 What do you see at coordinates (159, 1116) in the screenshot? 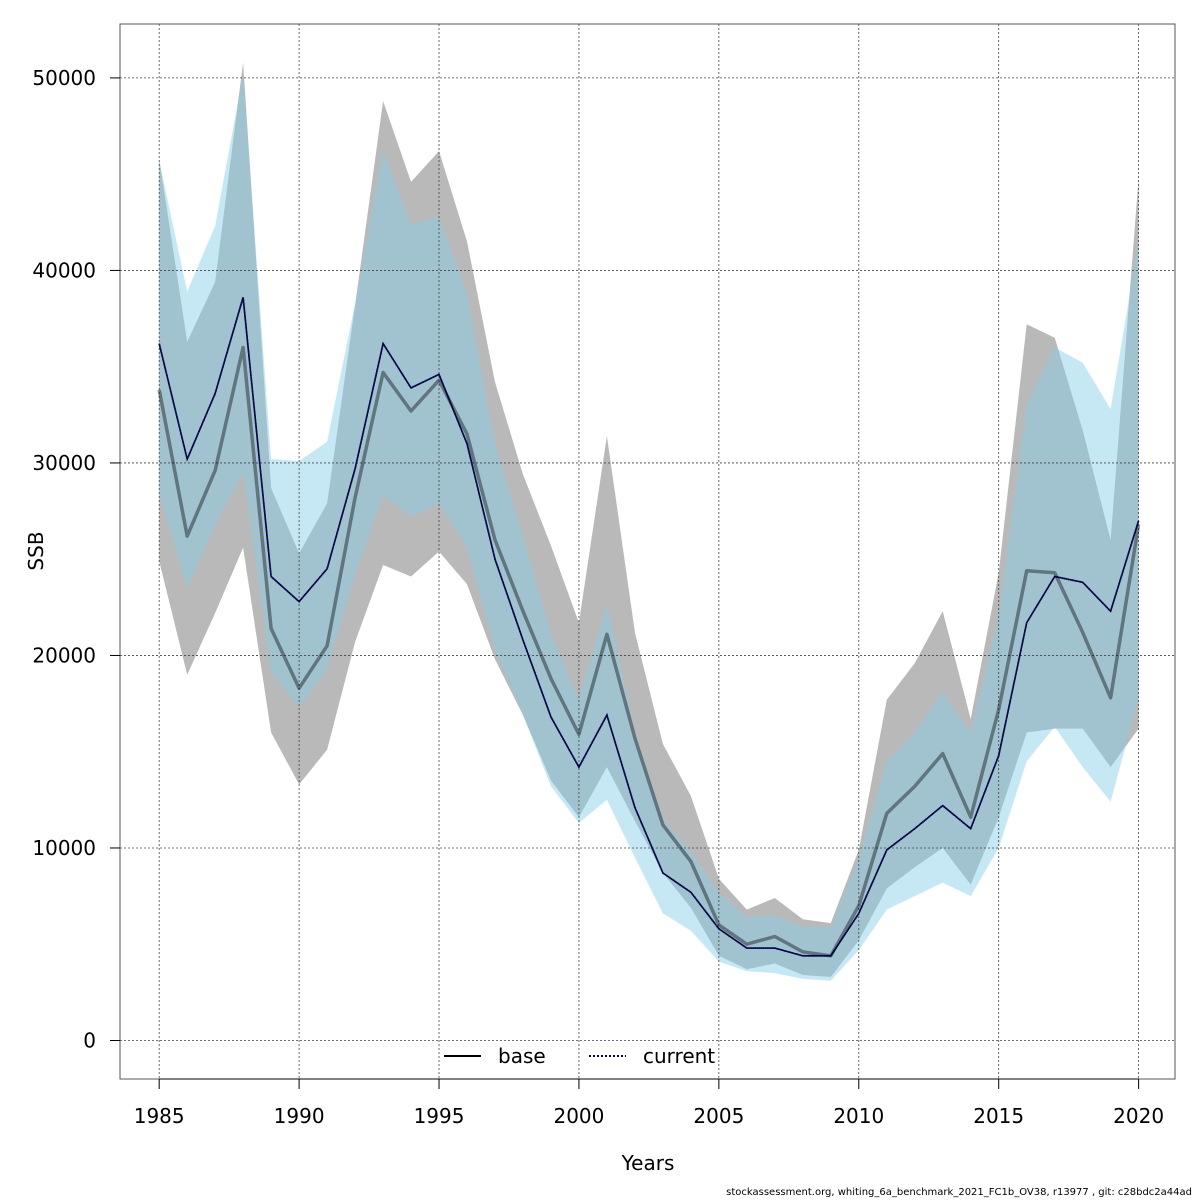
I see `x-tick-label-1985: 1985` at bounding box center [159, 1116].